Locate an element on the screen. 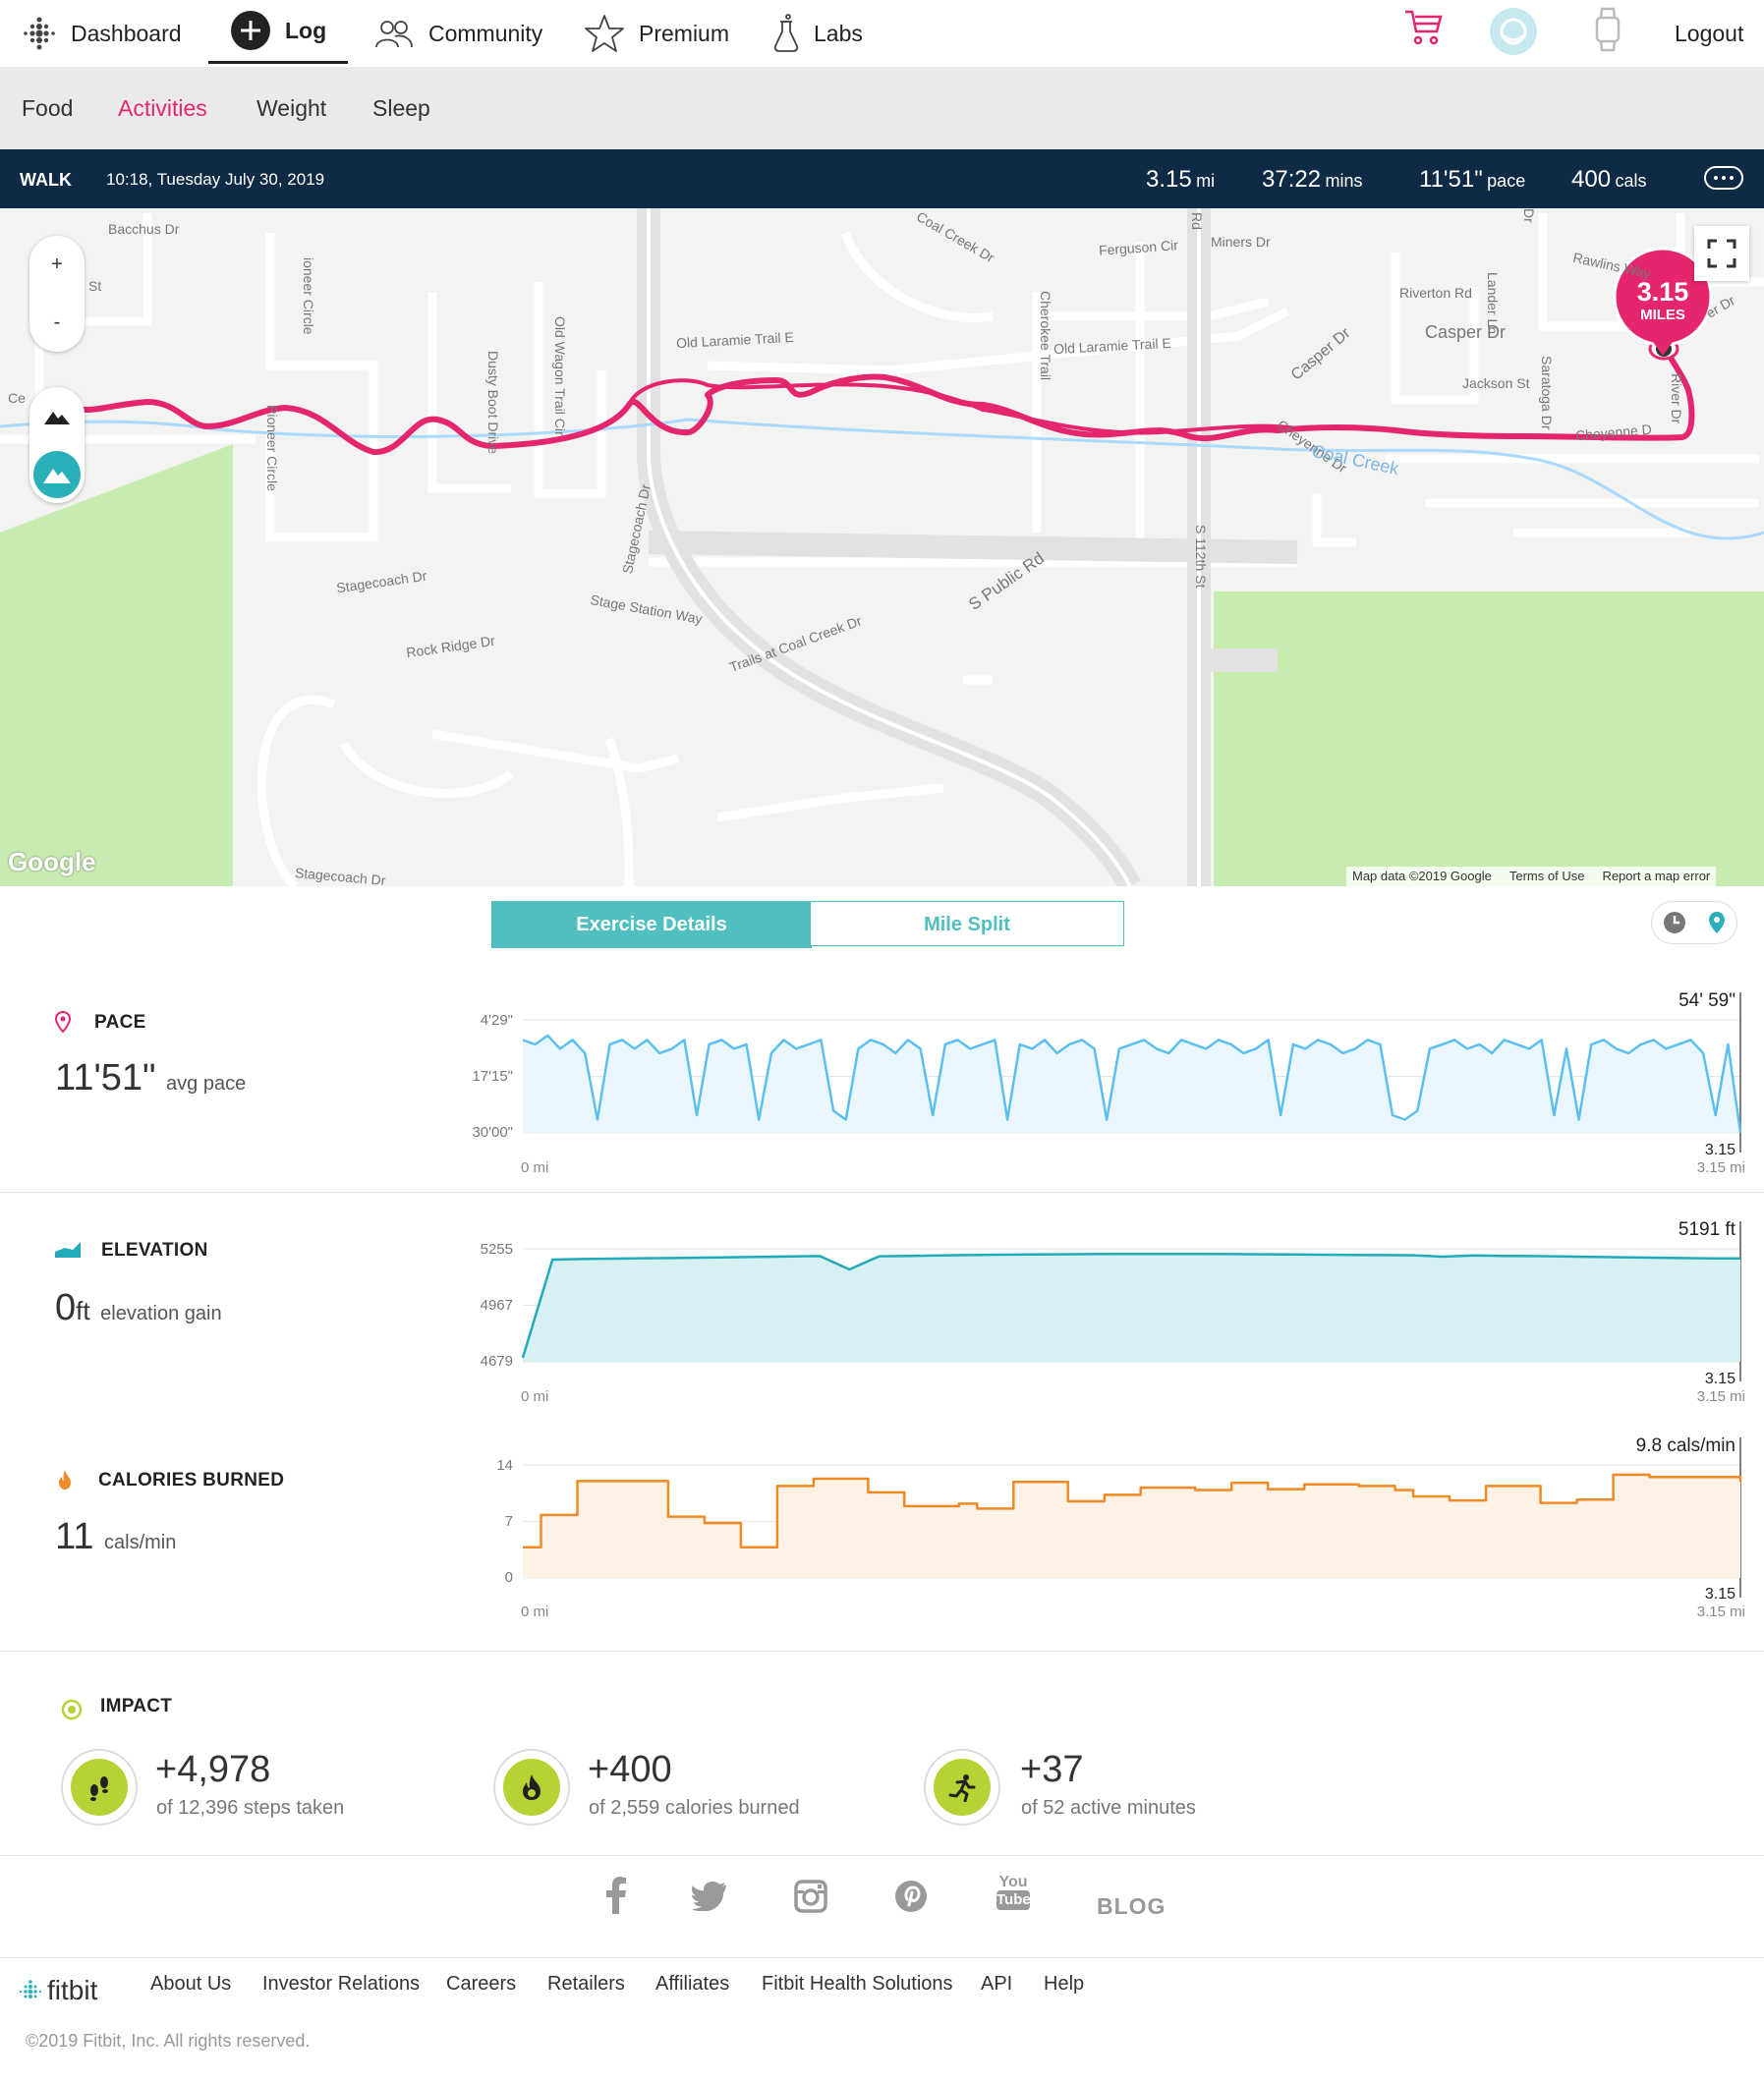 This screenshot has width=1764, height=2082. flame-icon is located at coordinates (532, 1787).